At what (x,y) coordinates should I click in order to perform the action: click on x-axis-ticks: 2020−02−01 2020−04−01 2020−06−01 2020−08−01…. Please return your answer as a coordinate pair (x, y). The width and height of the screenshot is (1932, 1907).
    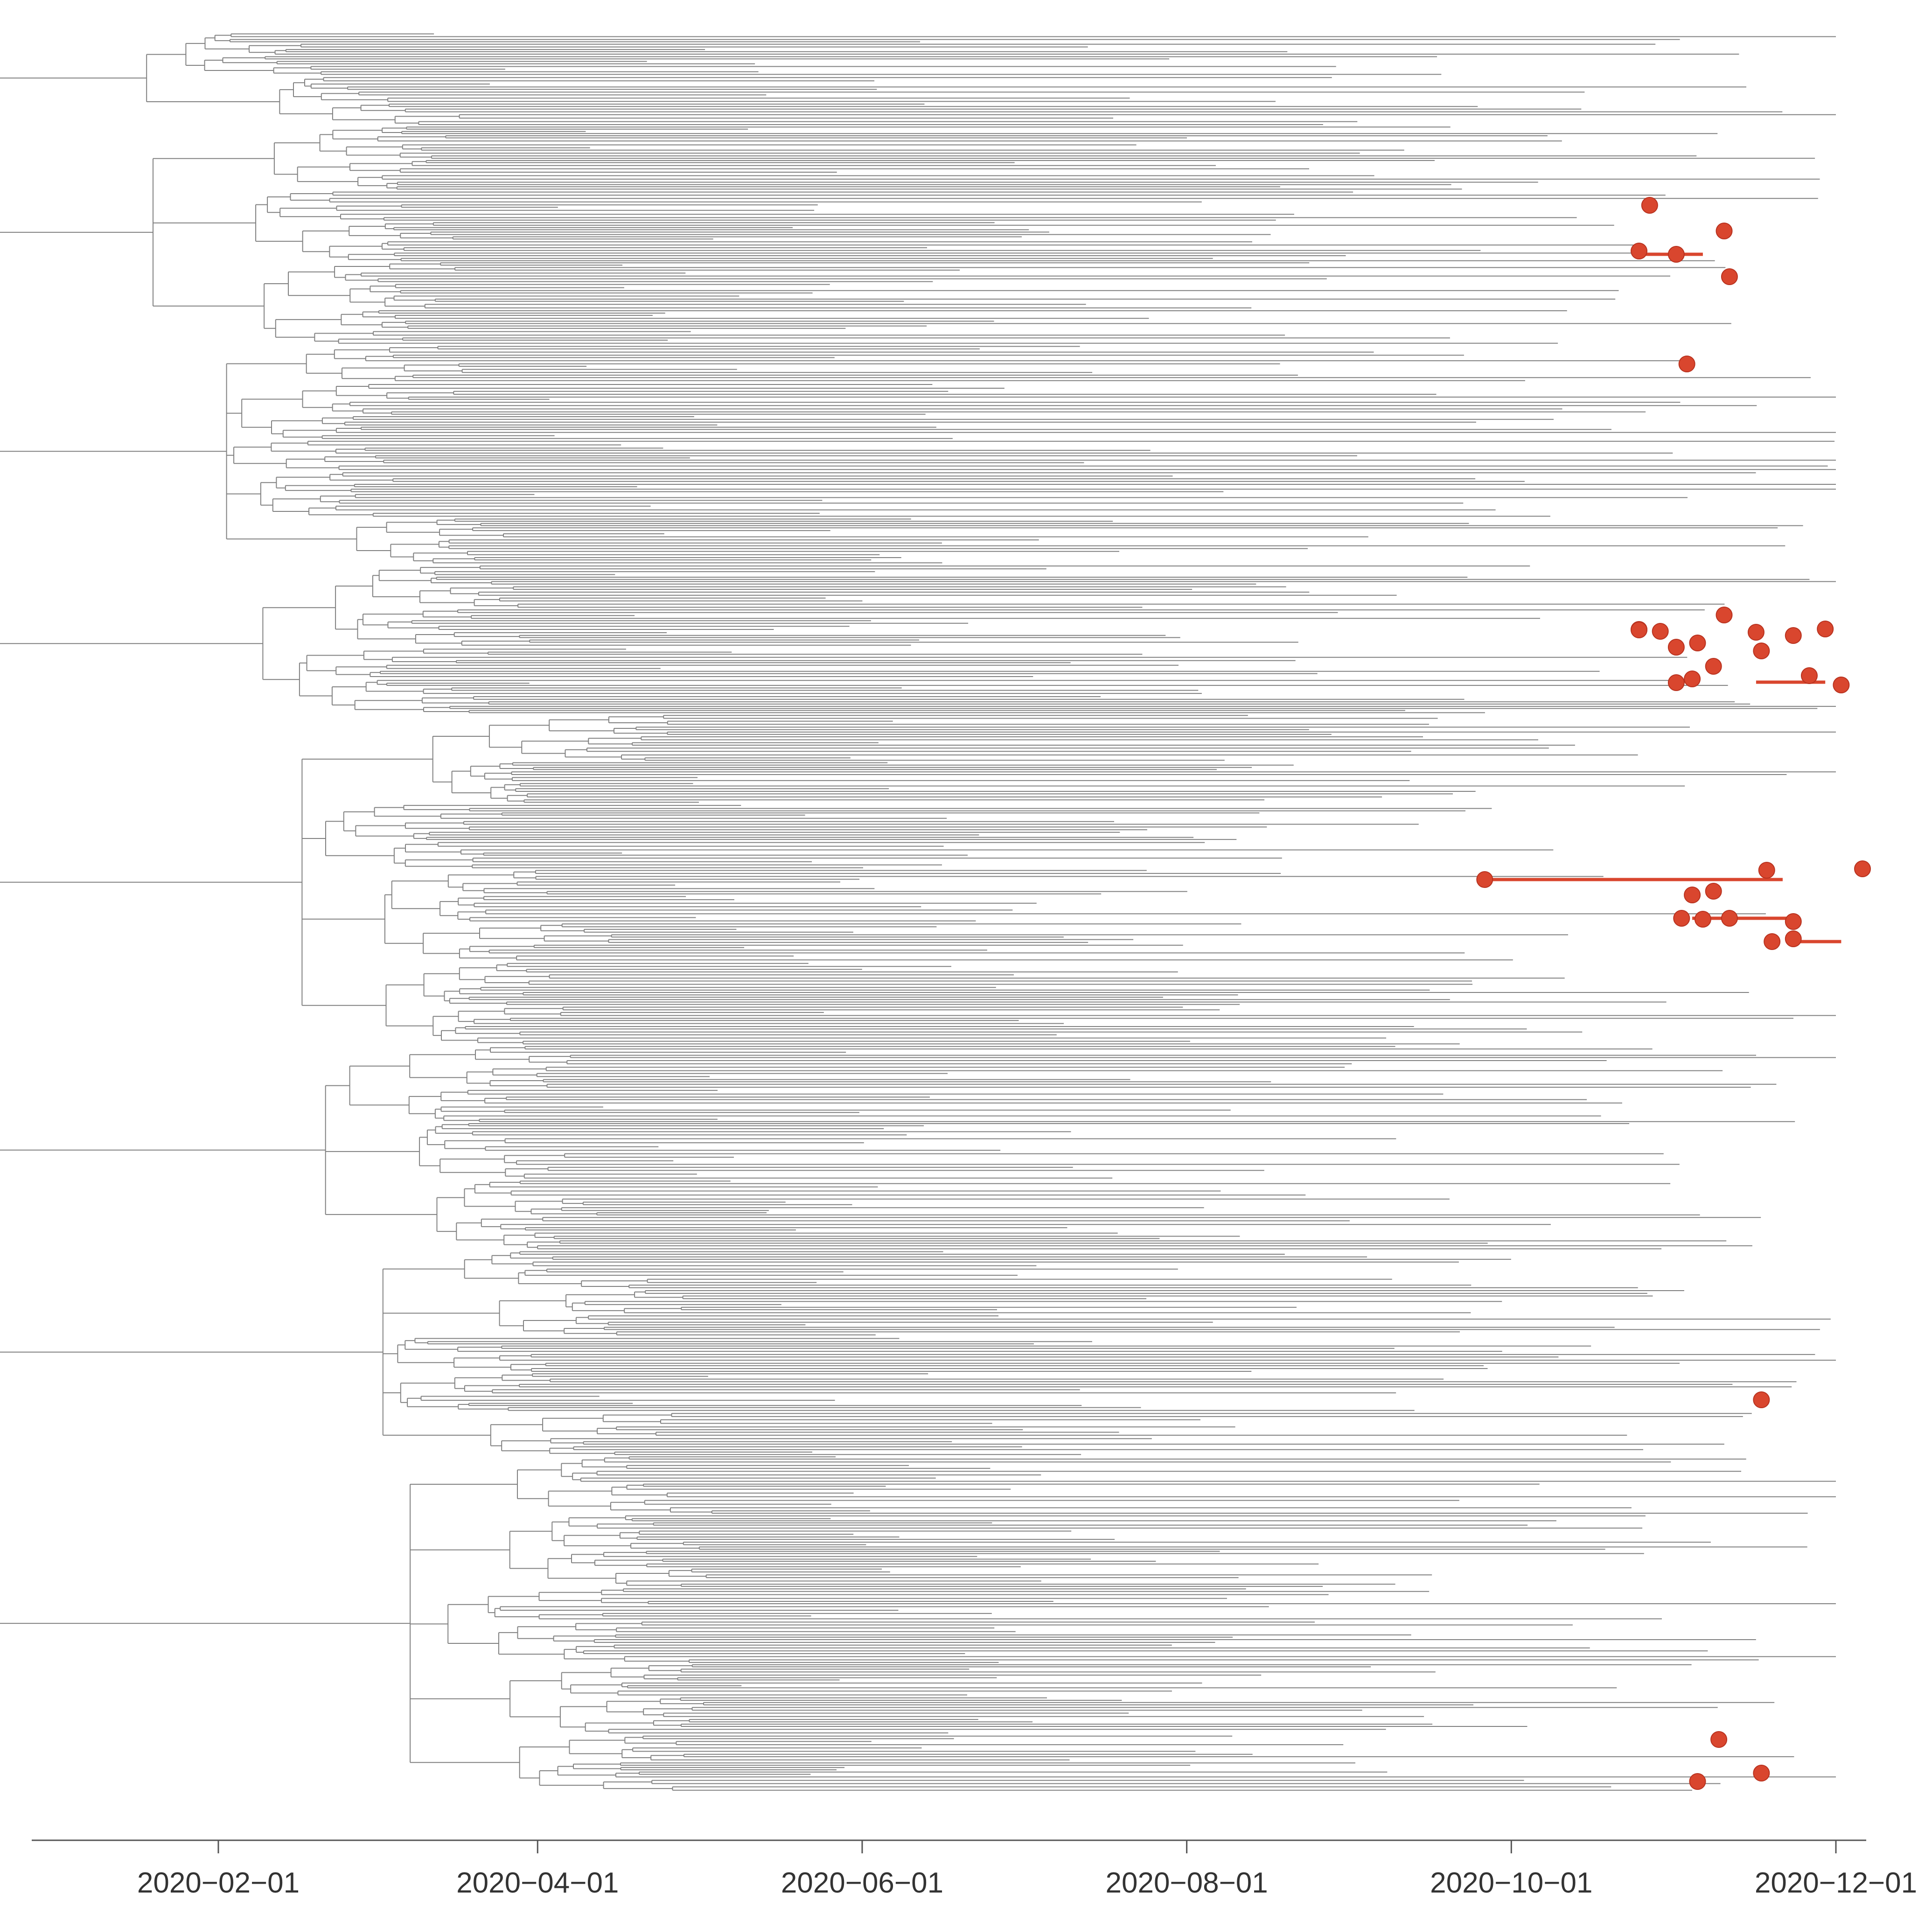
    Looking at the image, I should click on (1027, 1869).